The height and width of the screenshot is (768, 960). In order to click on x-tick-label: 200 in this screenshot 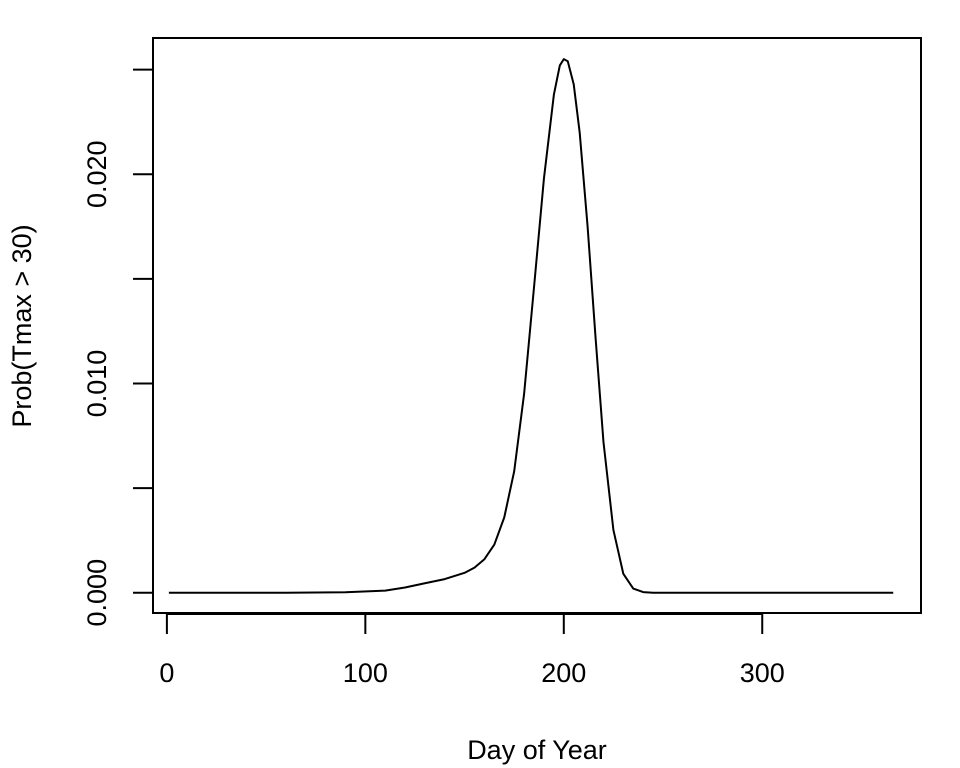, I will do `click(563, 673)`.